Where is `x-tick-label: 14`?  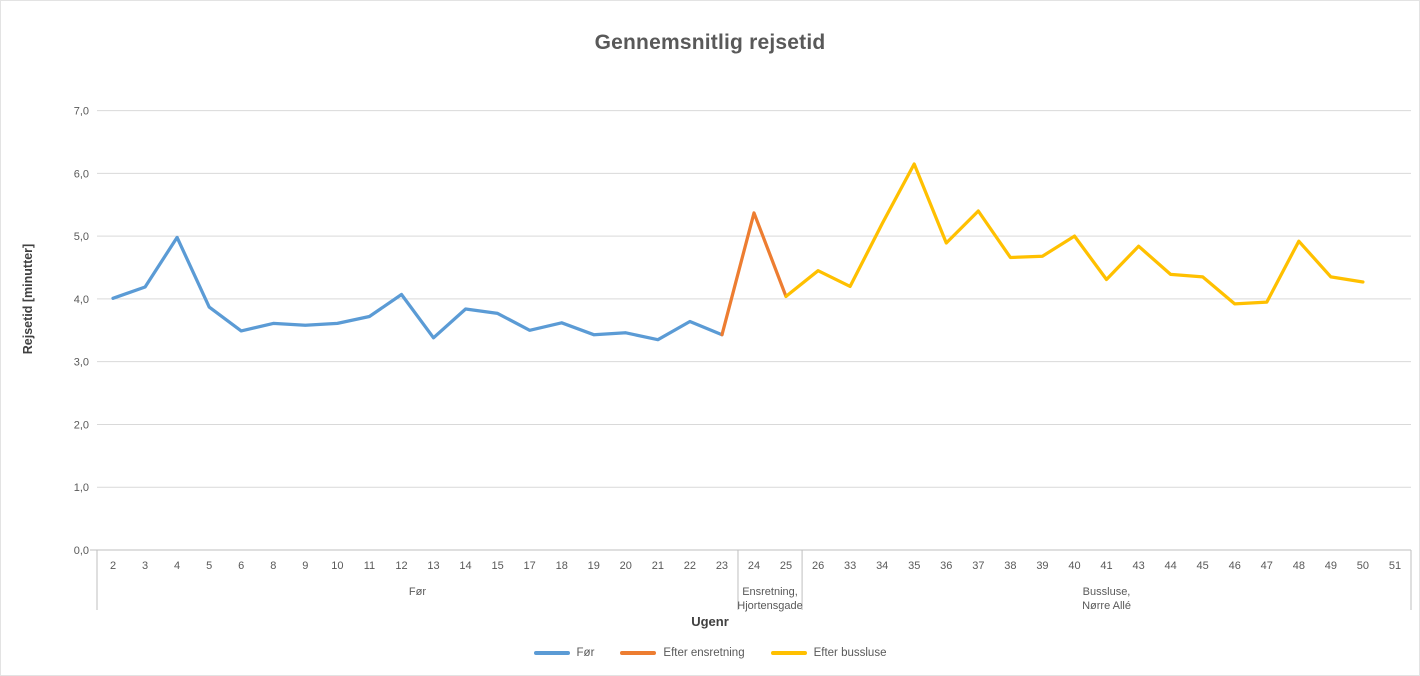
x-tick-label: 14 is located at coordinates (465, 566).